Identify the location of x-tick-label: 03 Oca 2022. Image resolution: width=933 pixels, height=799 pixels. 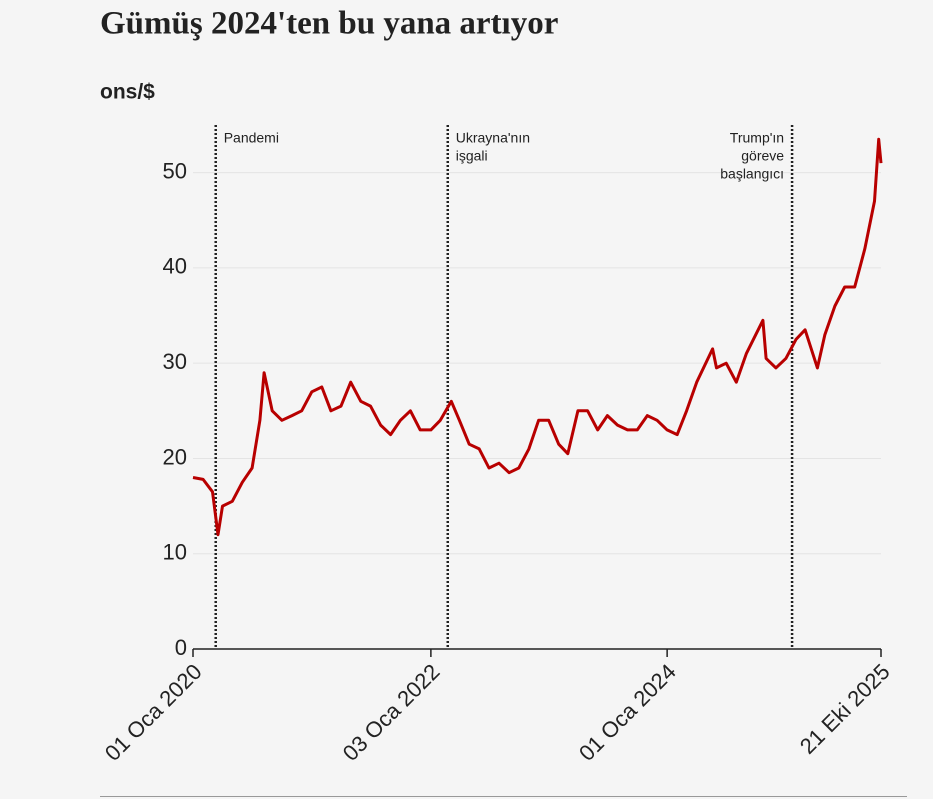
(391, 712).